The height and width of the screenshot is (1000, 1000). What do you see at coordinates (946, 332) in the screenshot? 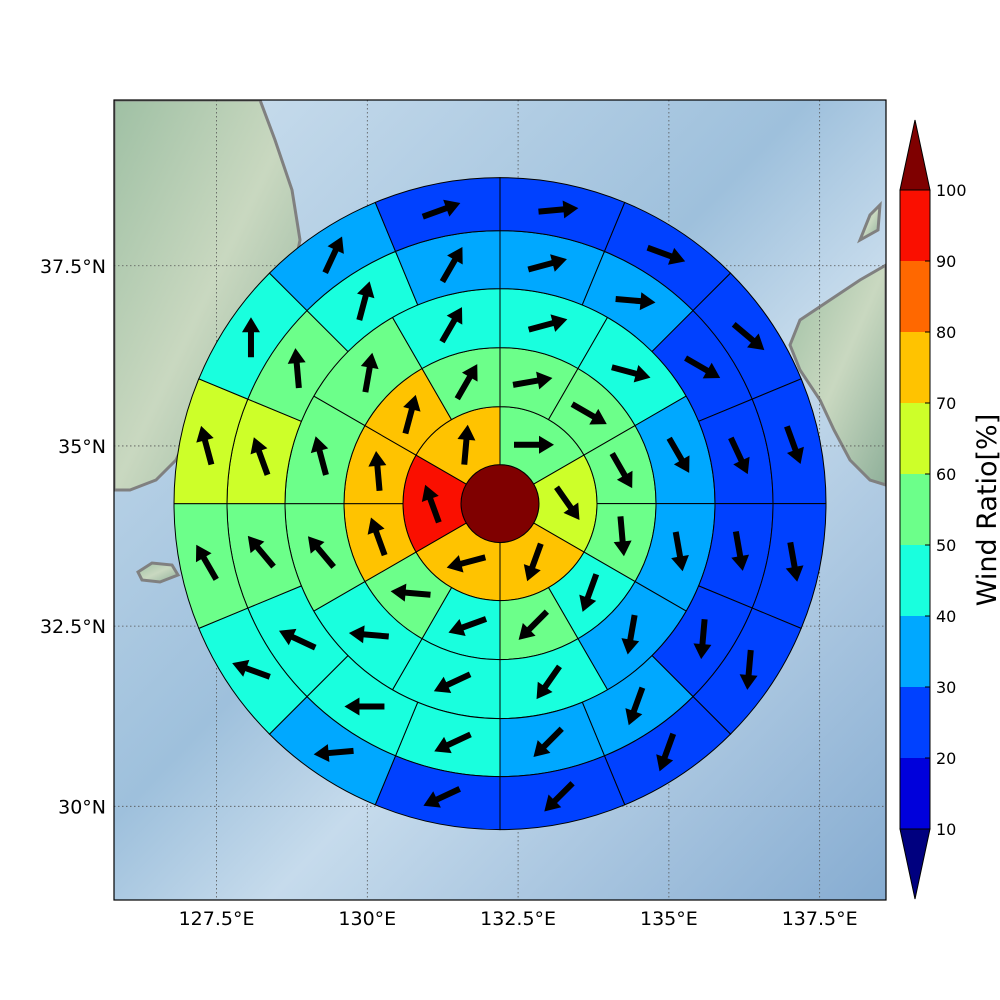
I see `colorbar-tick-label: 80` at bounding box center [946, 332].